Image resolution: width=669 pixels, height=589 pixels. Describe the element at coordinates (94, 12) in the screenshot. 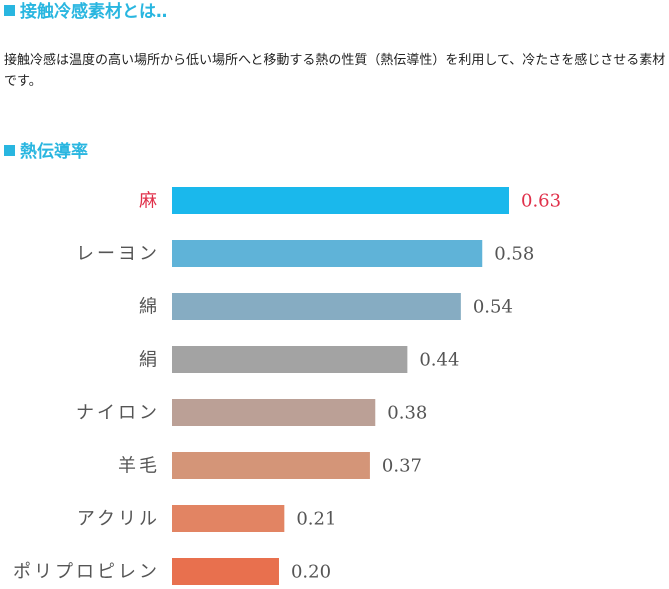

I see `section-heading-text: 接触冷感素材とは‥` at that location.